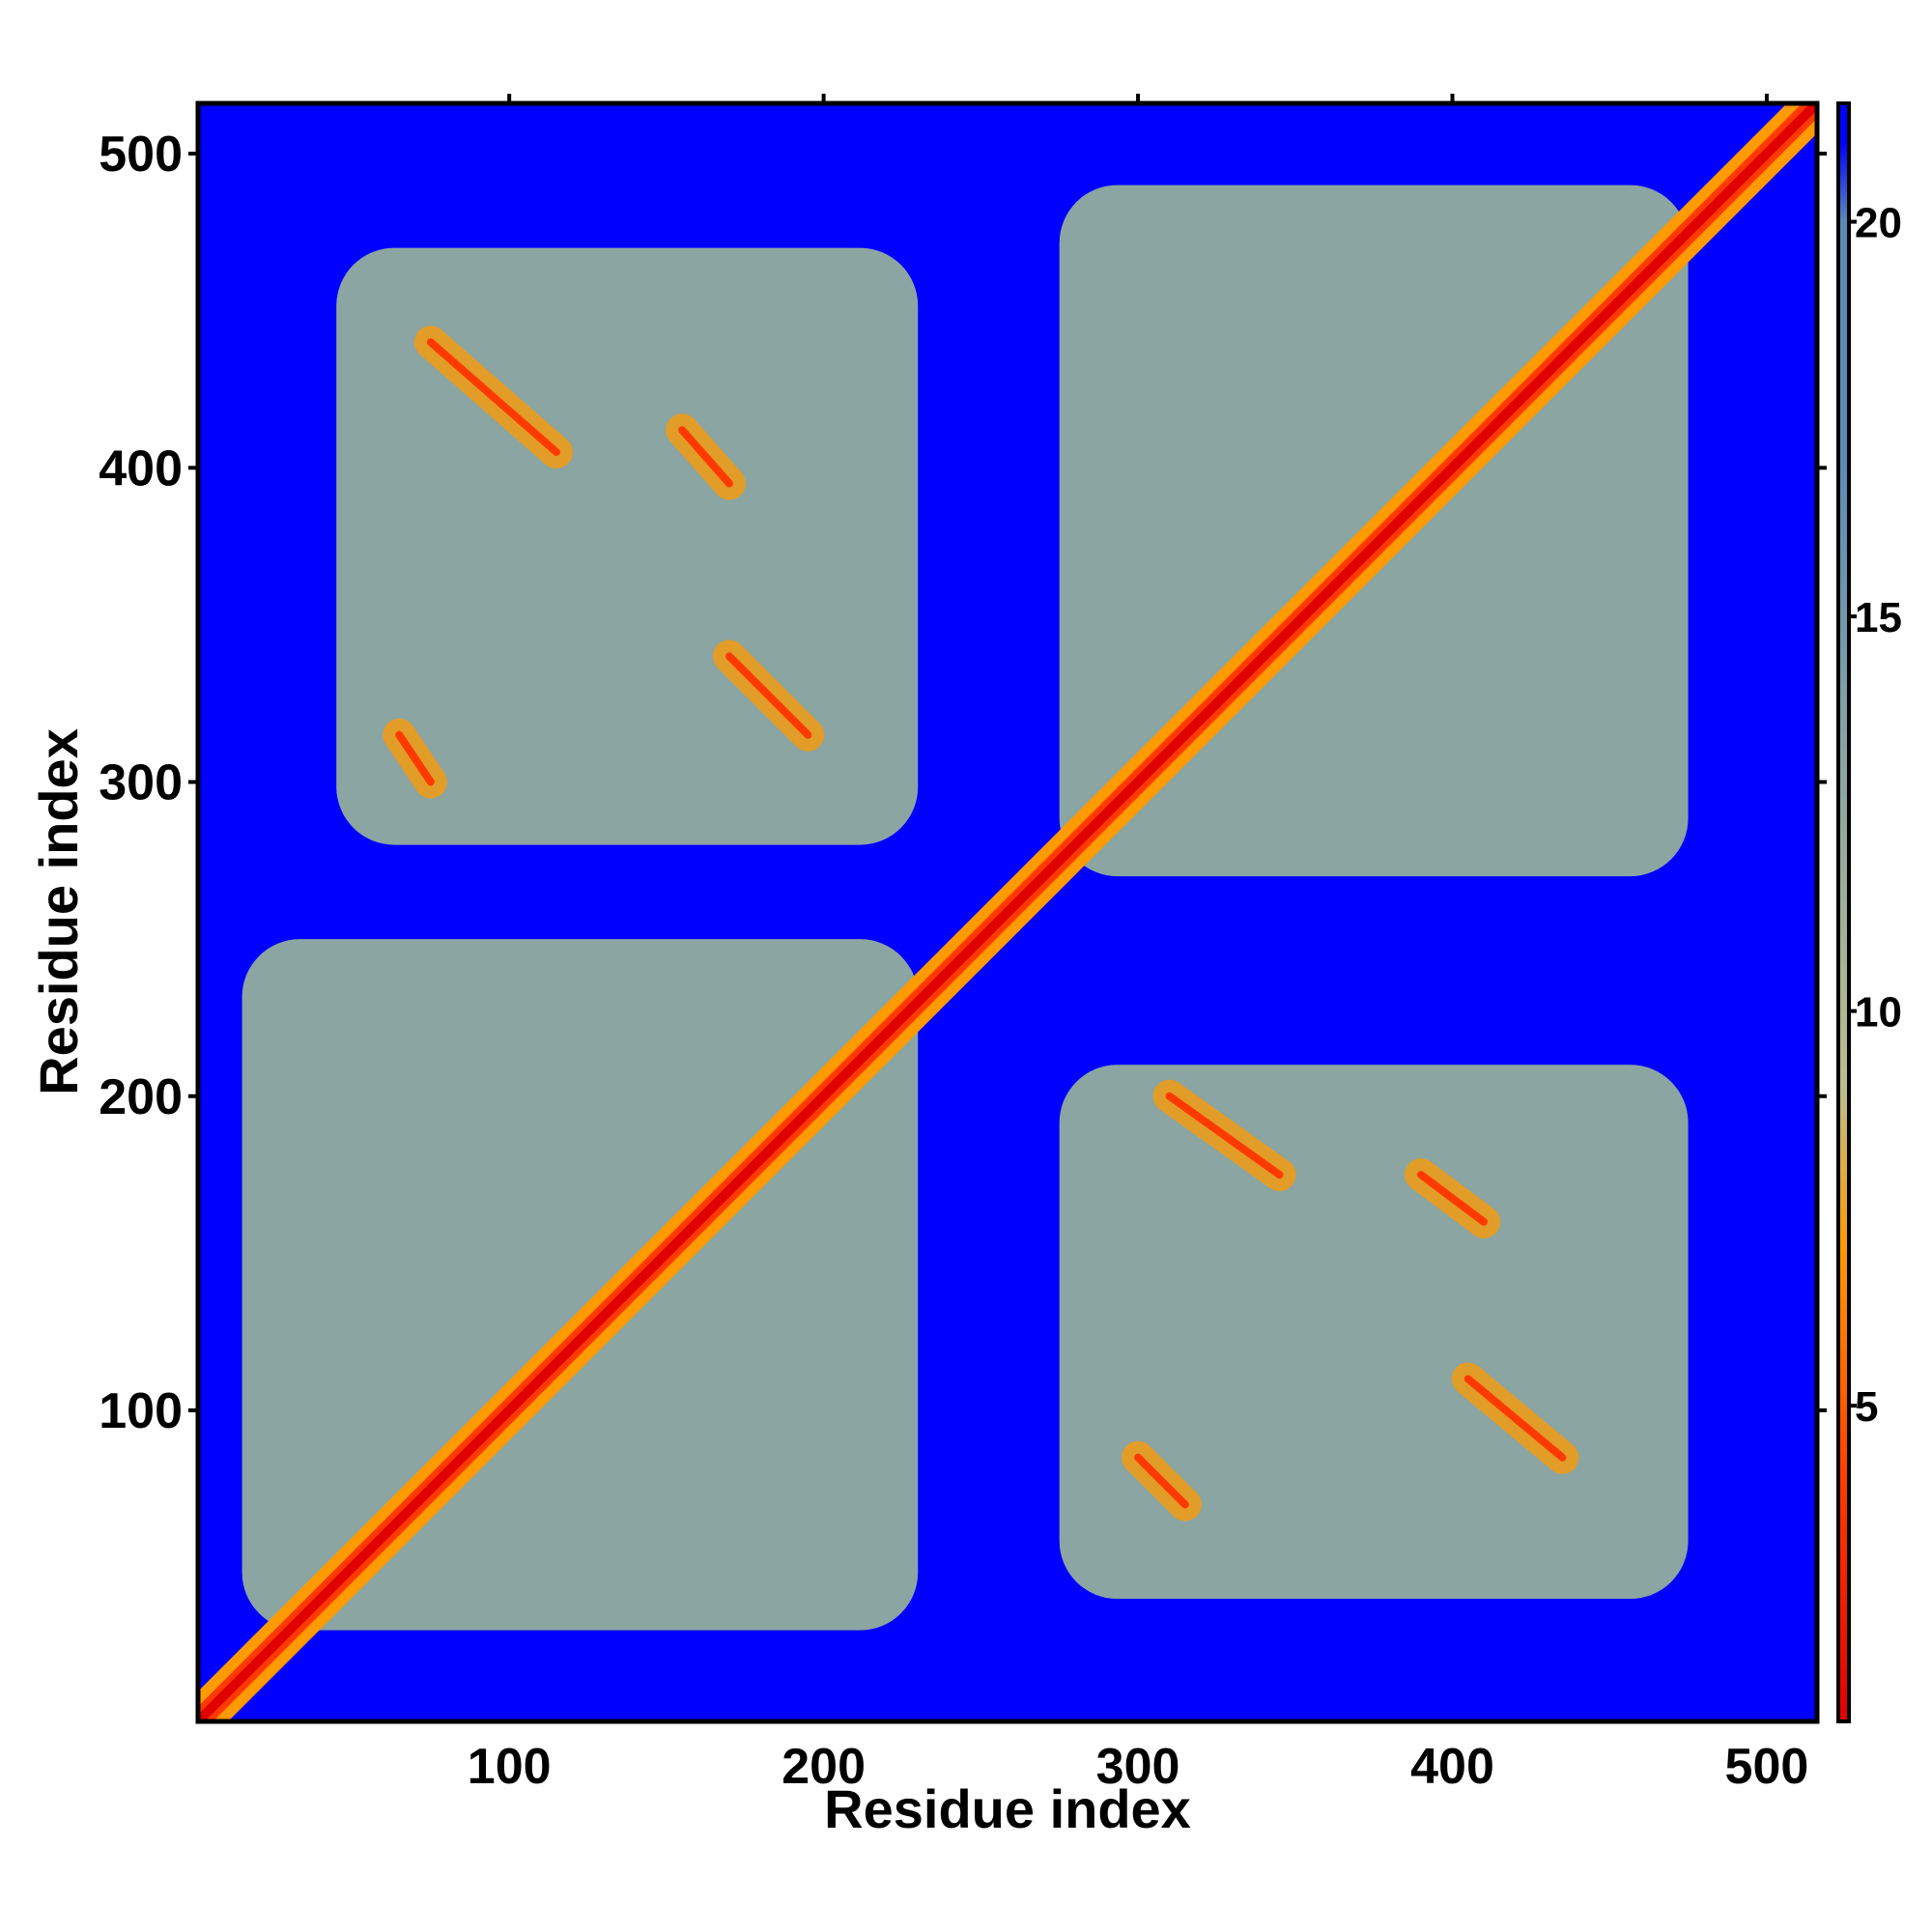 The image size is (1932, 1932). I want to click on colorbar-tick-label: 5, so click(1866, 1407).